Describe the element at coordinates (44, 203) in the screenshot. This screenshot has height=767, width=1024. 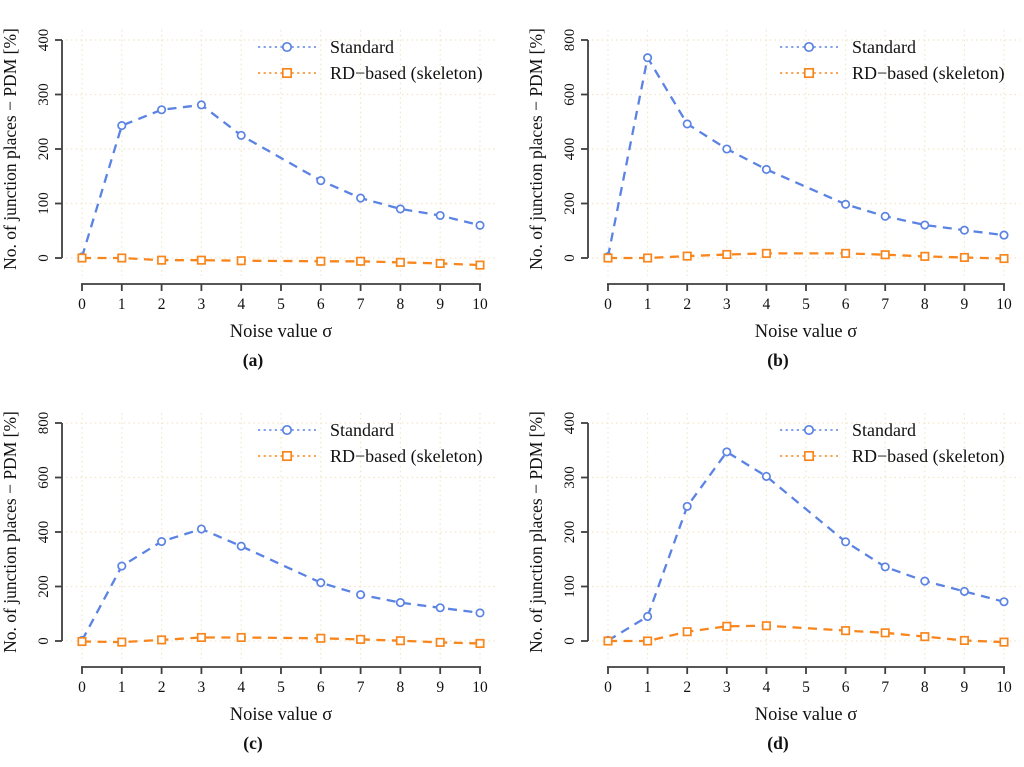
I see `y-tick-label: 100` at that location.